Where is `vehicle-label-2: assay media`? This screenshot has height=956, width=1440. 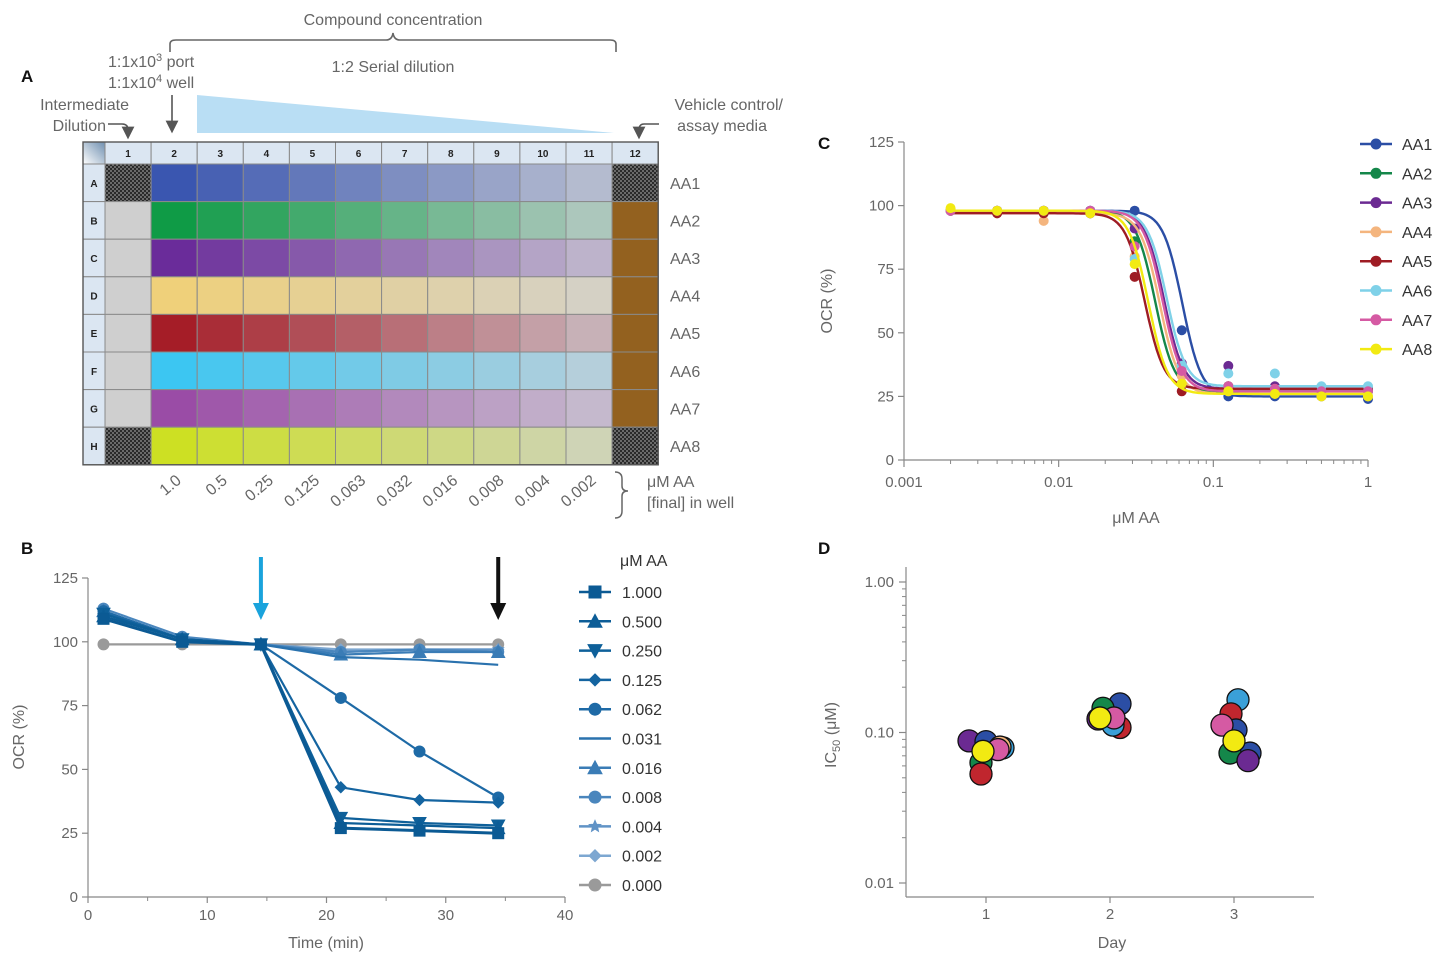 vehicle-label-2: assay media is located at coordinates (722, 126).